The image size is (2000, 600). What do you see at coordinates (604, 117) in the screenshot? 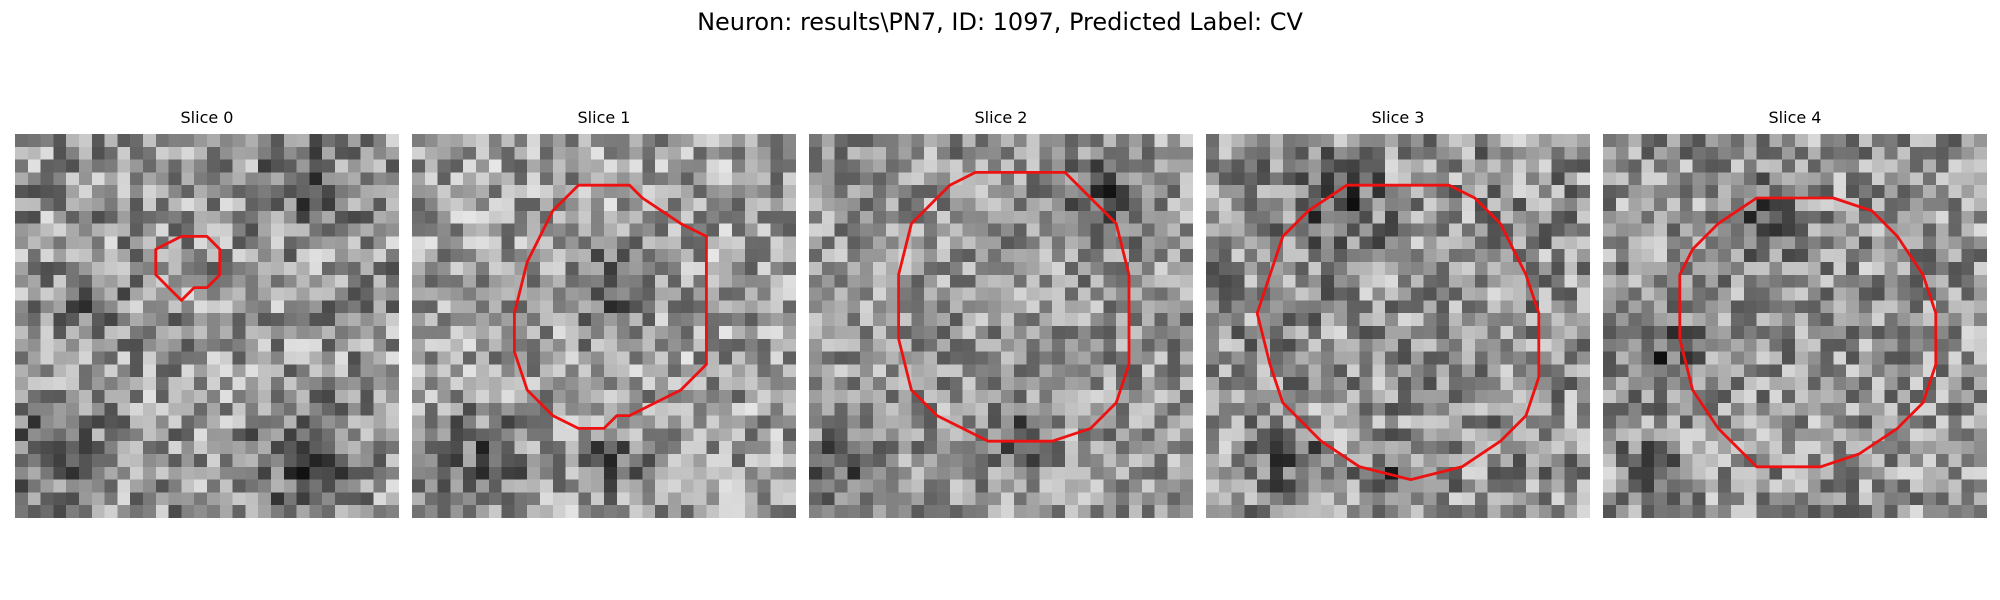
I see `slice-title-1: Slice 1` at bounding box center [604, 117].